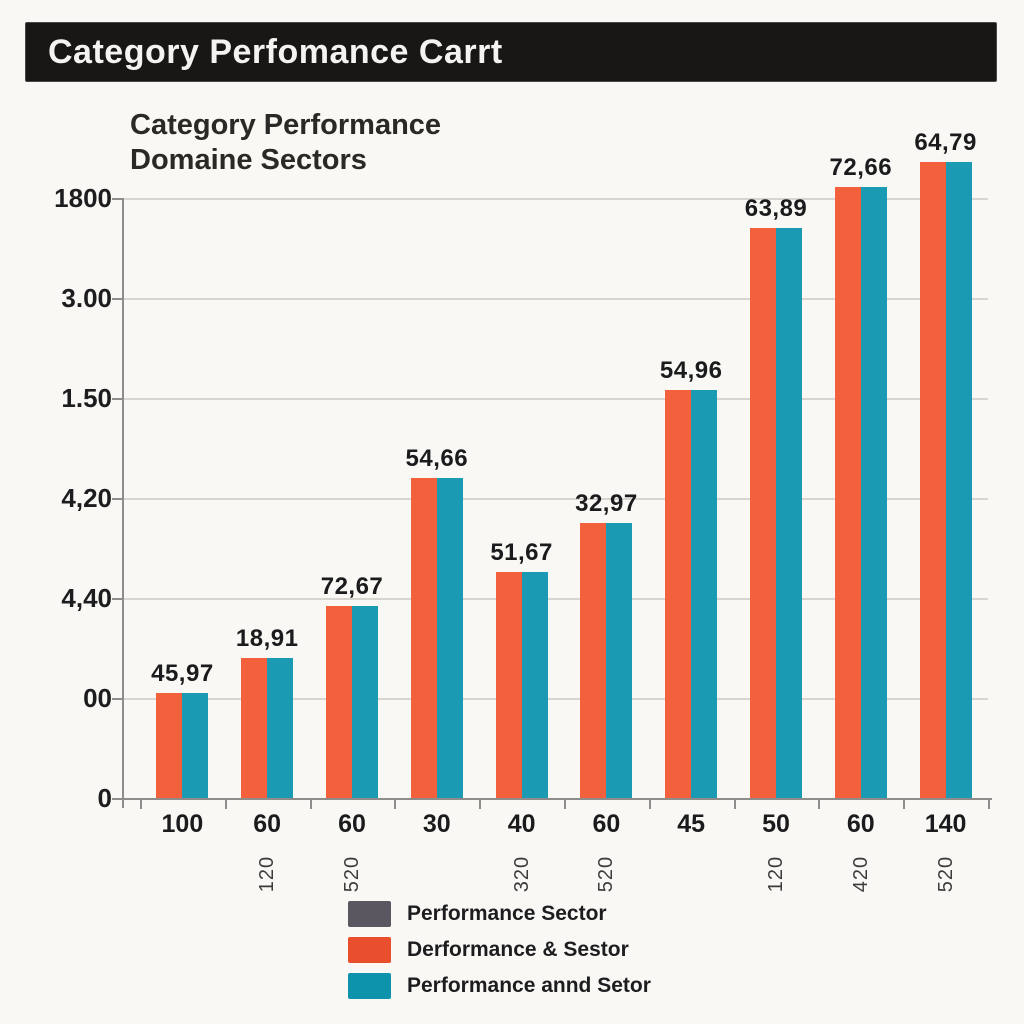 The width and height of the screenshot is (1024, 1024). I want to click on x-axis-rotated-sublabel: 420, so click(860, 874).